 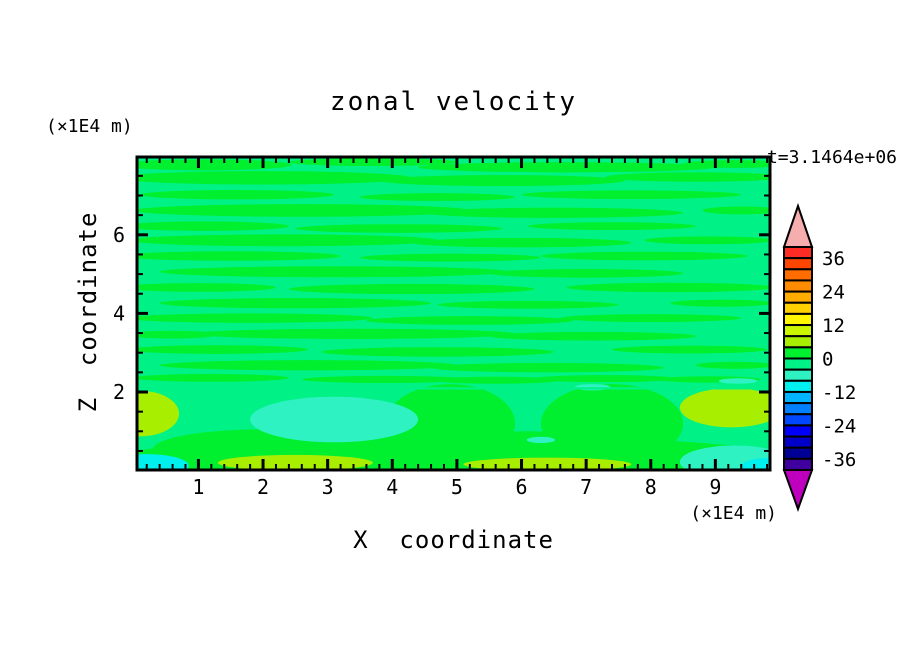 What do you see at coordinates (651, 487) in the screenshot?
I see `x-tick-label: 8` at bounding box center [651, 487].